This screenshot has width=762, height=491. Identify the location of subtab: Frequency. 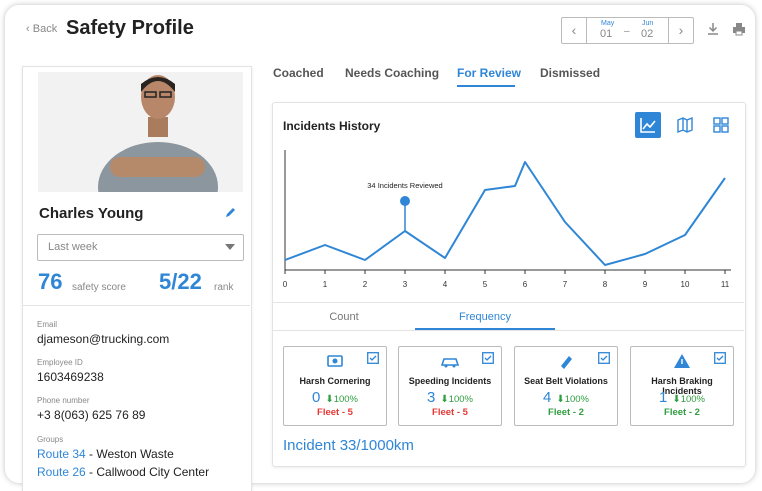
(485, 317).